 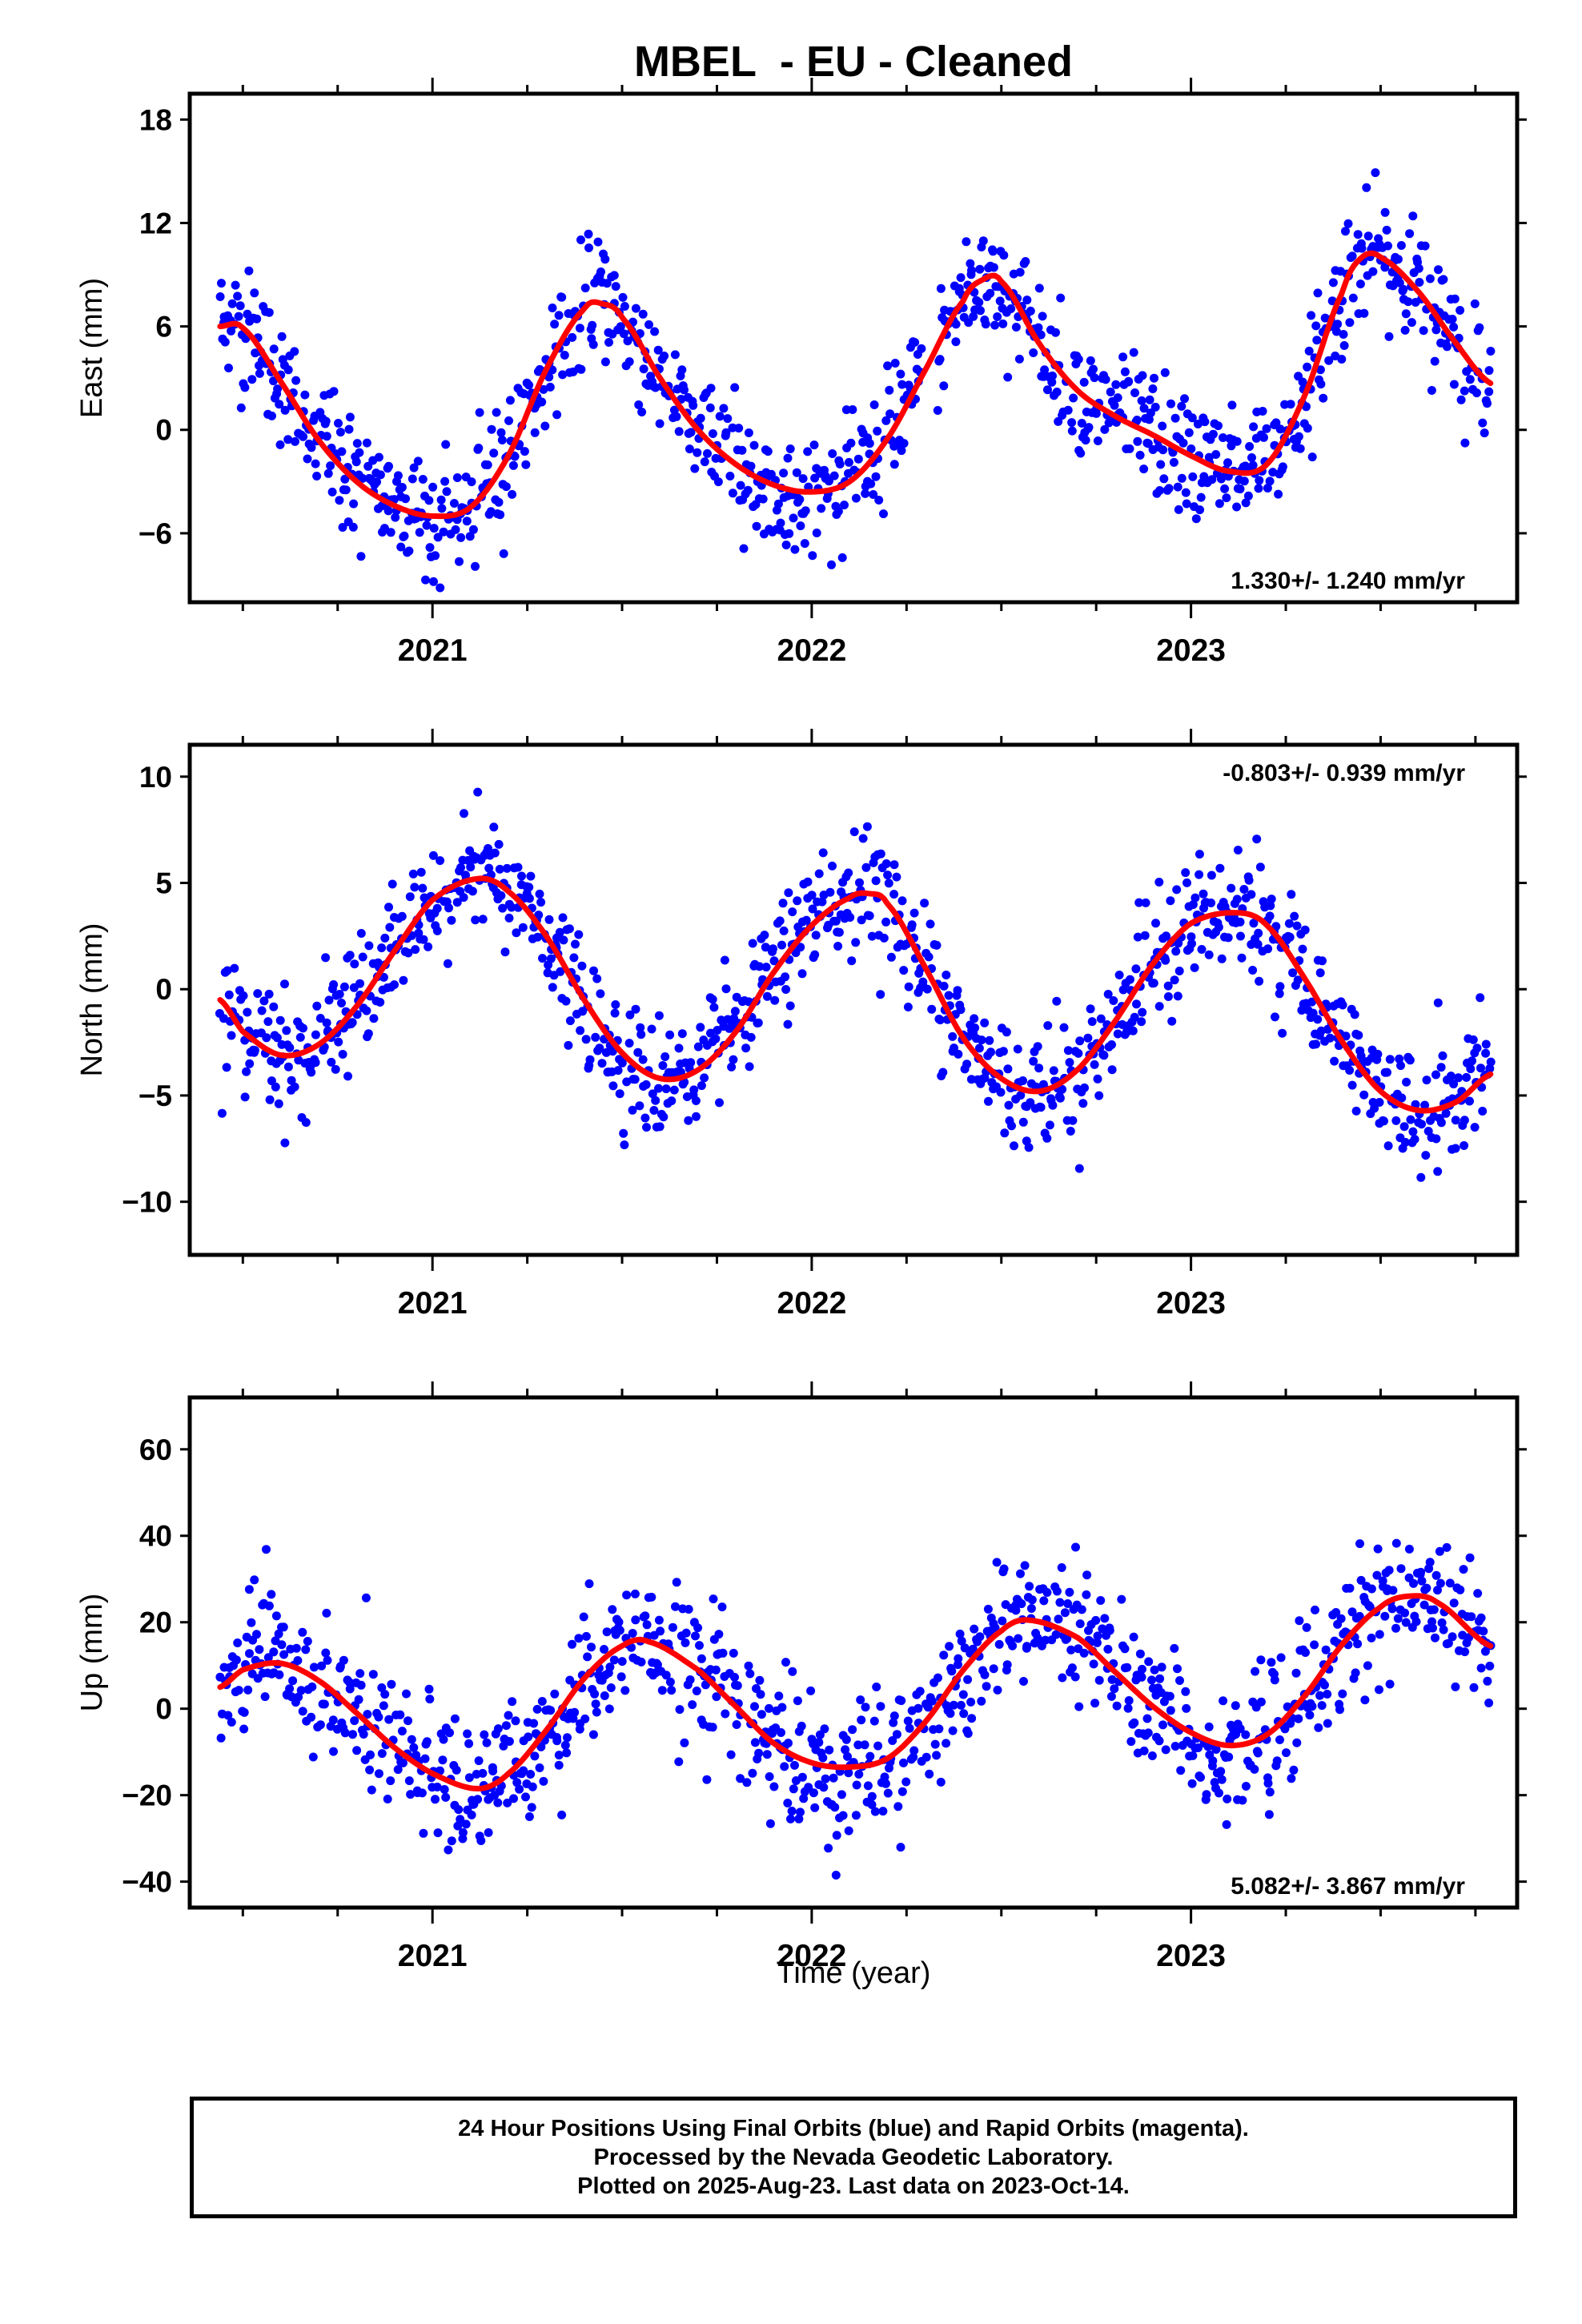 I want to click on east-scatter-points, so click(x=855, y=380).